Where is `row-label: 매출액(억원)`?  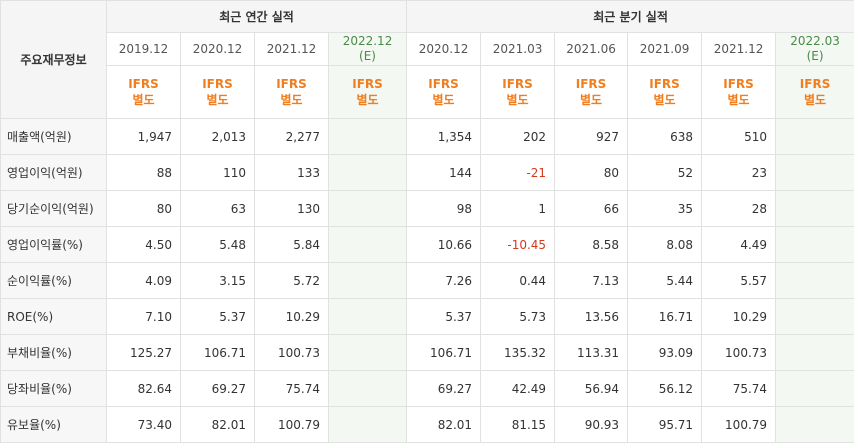 row-label: 매출액(억원) is located at coordinates (54, 137).